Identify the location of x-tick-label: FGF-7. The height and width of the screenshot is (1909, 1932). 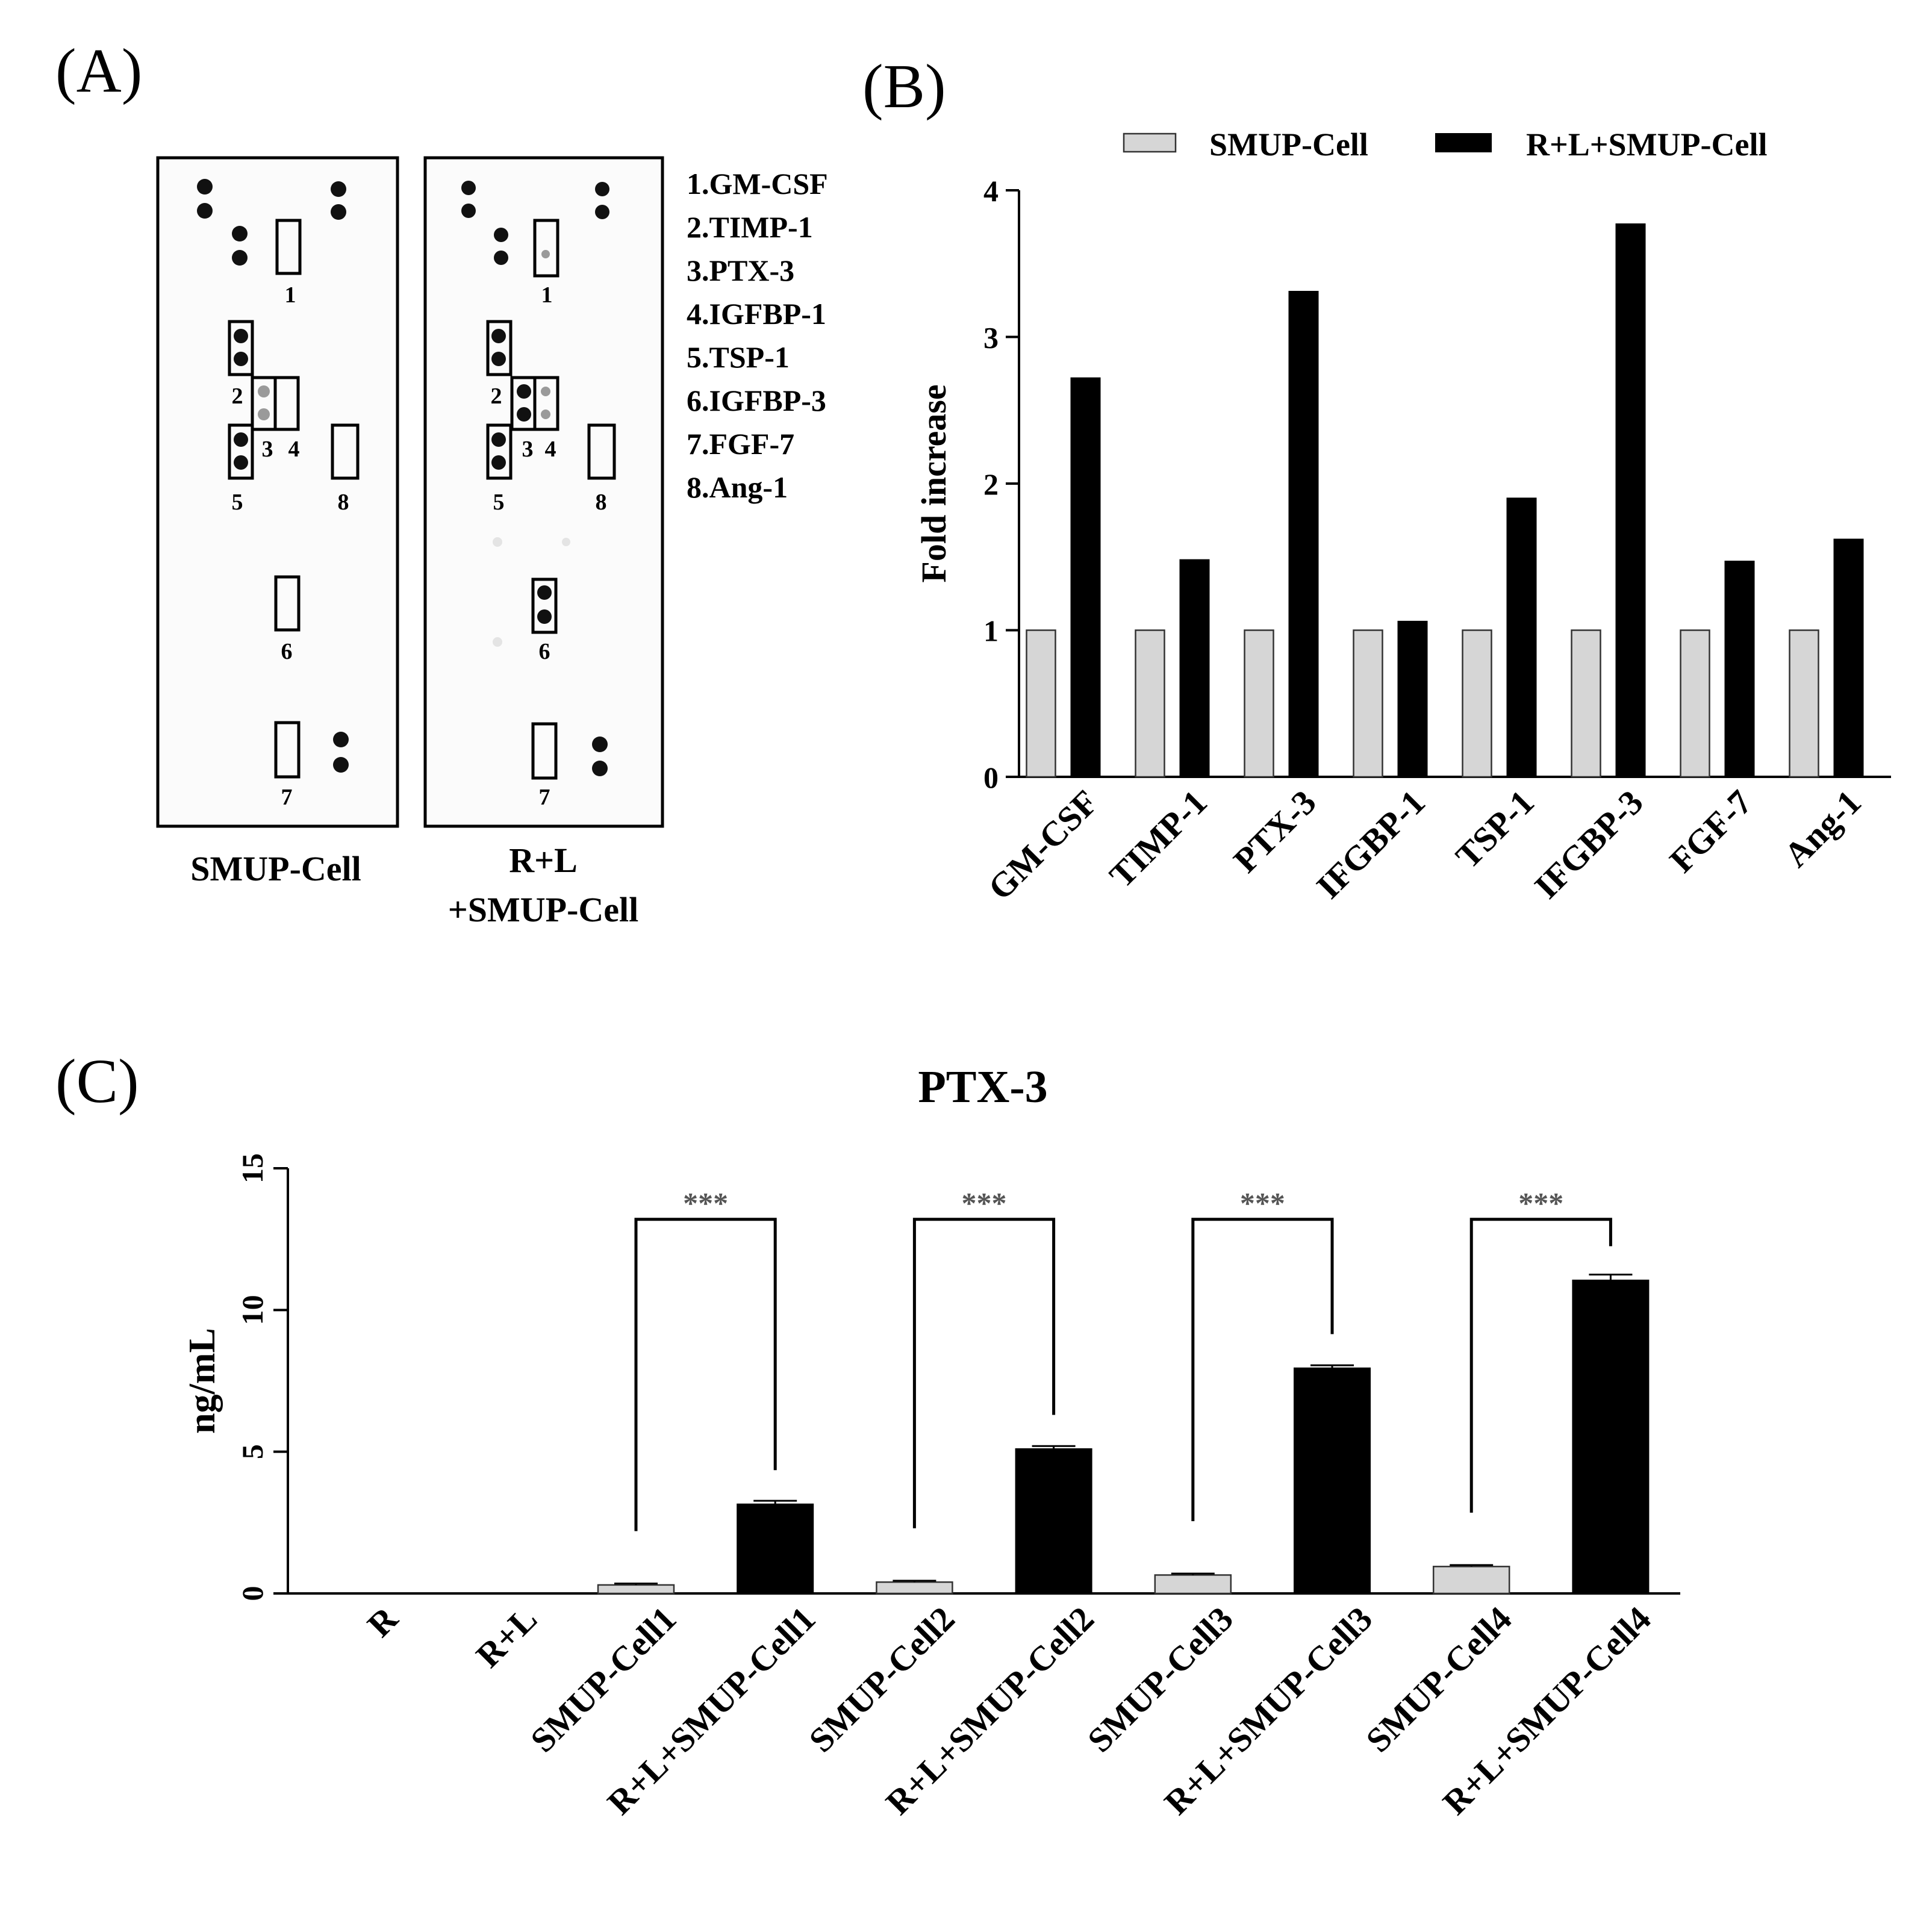
(1711, 831).